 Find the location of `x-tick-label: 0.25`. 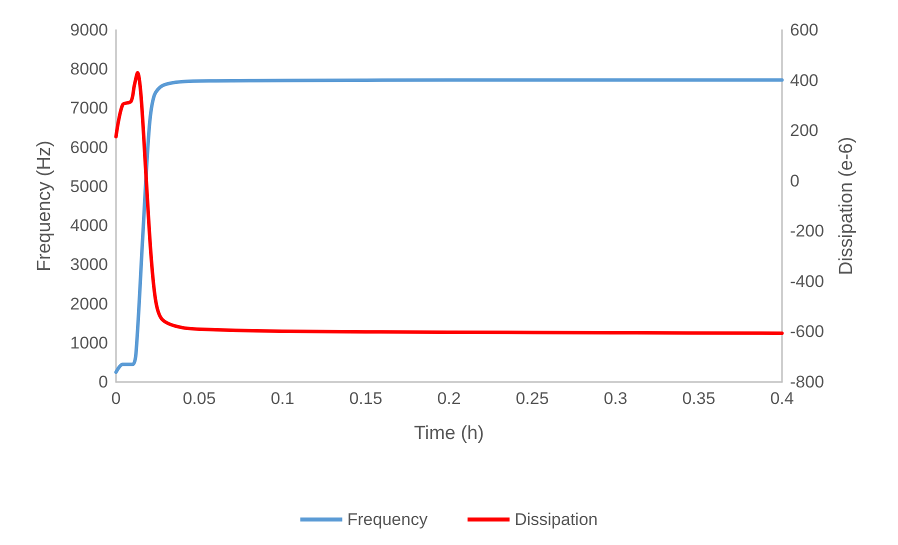

x-tick-label: 0.25 is located at coordinates (532, 398).